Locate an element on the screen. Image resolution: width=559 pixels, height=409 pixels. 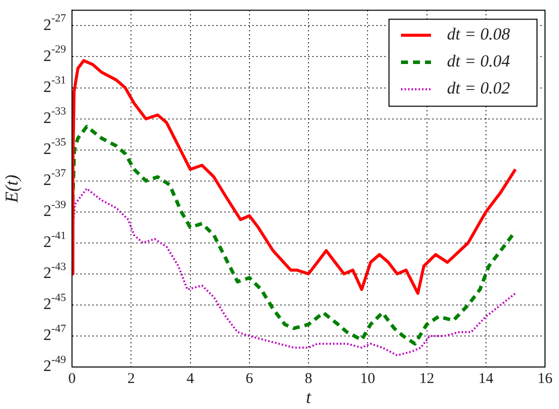
x-axis-title: t is located at coordinates (309, 396).